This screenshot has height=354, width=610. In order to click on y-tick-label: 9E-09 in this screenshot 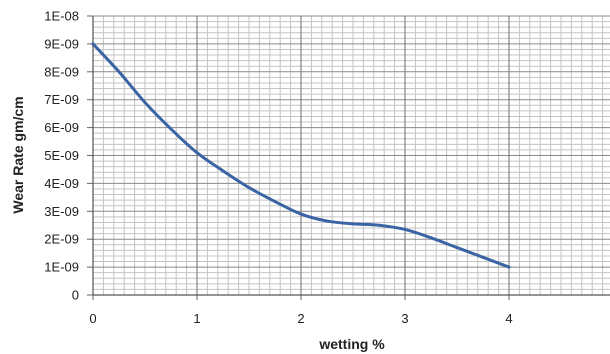, I will do `click(61, 43)`.